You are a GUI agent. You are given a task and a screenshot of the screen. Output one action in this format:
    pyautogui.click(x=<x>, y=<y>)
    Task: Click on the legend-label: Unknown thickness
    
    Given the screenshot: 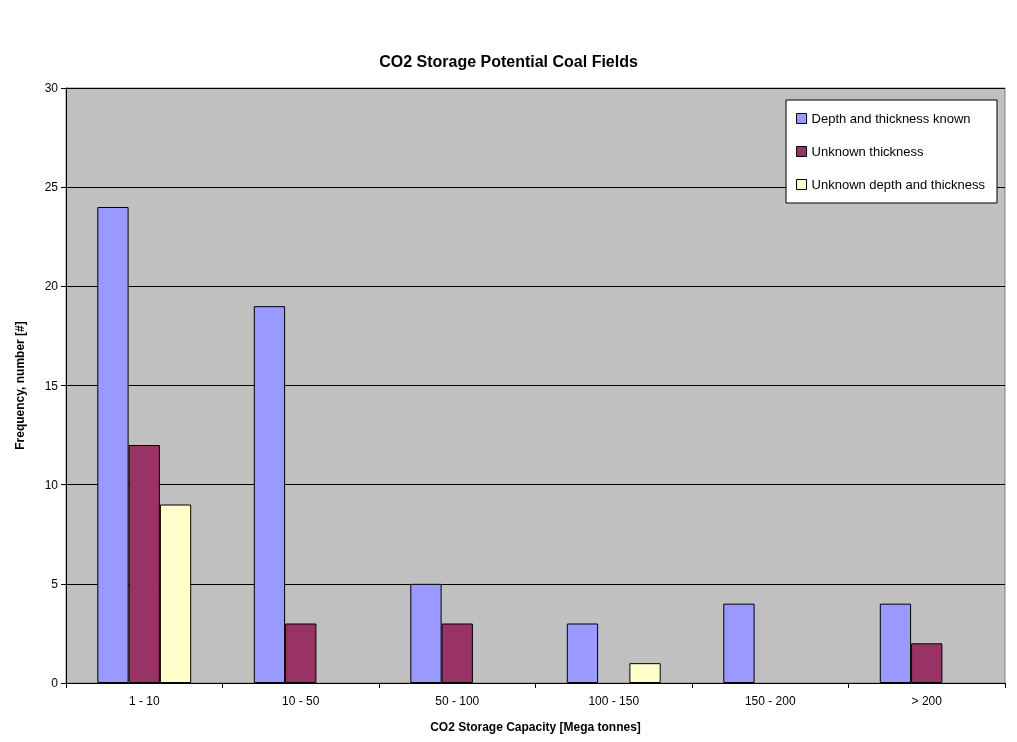 What is the action you would take?
    pyautogui.click(x=868, y=151)
    